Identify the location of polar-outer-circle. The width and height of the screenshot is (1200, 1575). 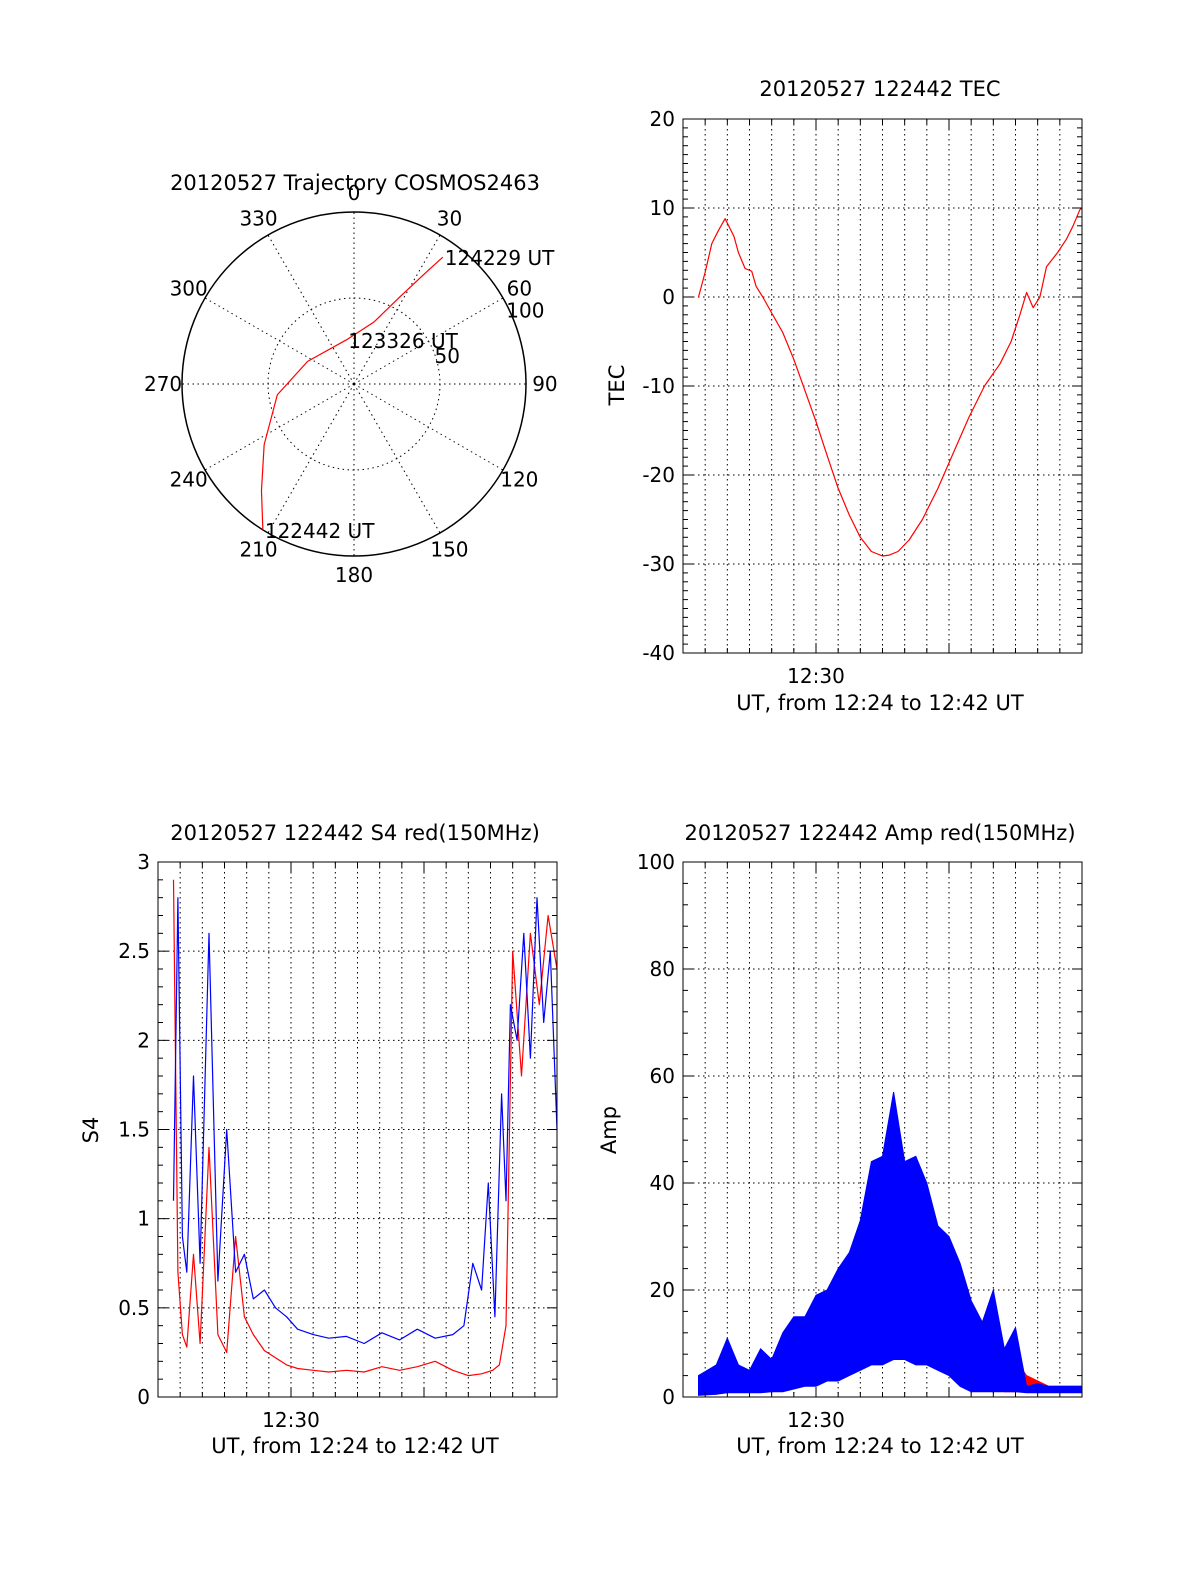
(354, 384).